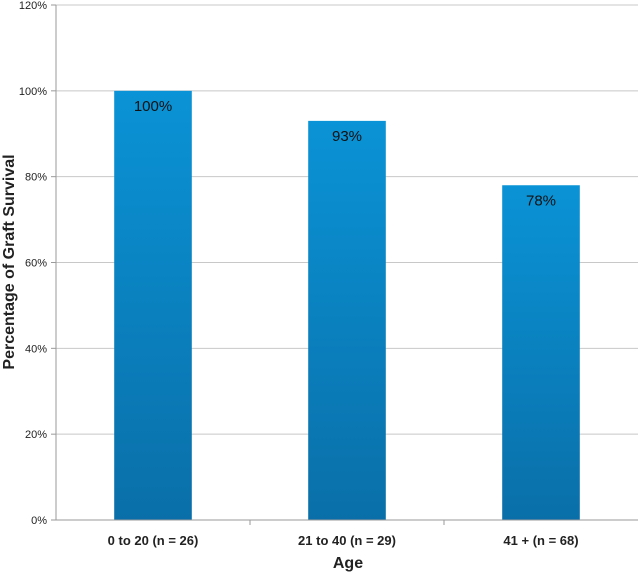 The height and width of the screenshot is (577, 640). Describe the element at coordinates (36, 178) in the screenshot. I see `y-tick-label: 80%` at that location.